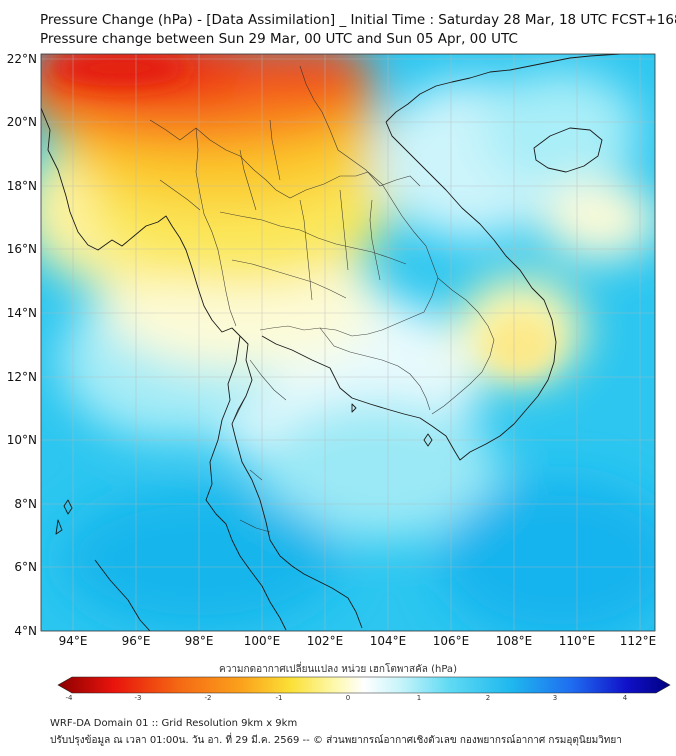  Describe the element at coordinates (262, 641) in the screenshot. I see `lon-label: 100°E` at that location.